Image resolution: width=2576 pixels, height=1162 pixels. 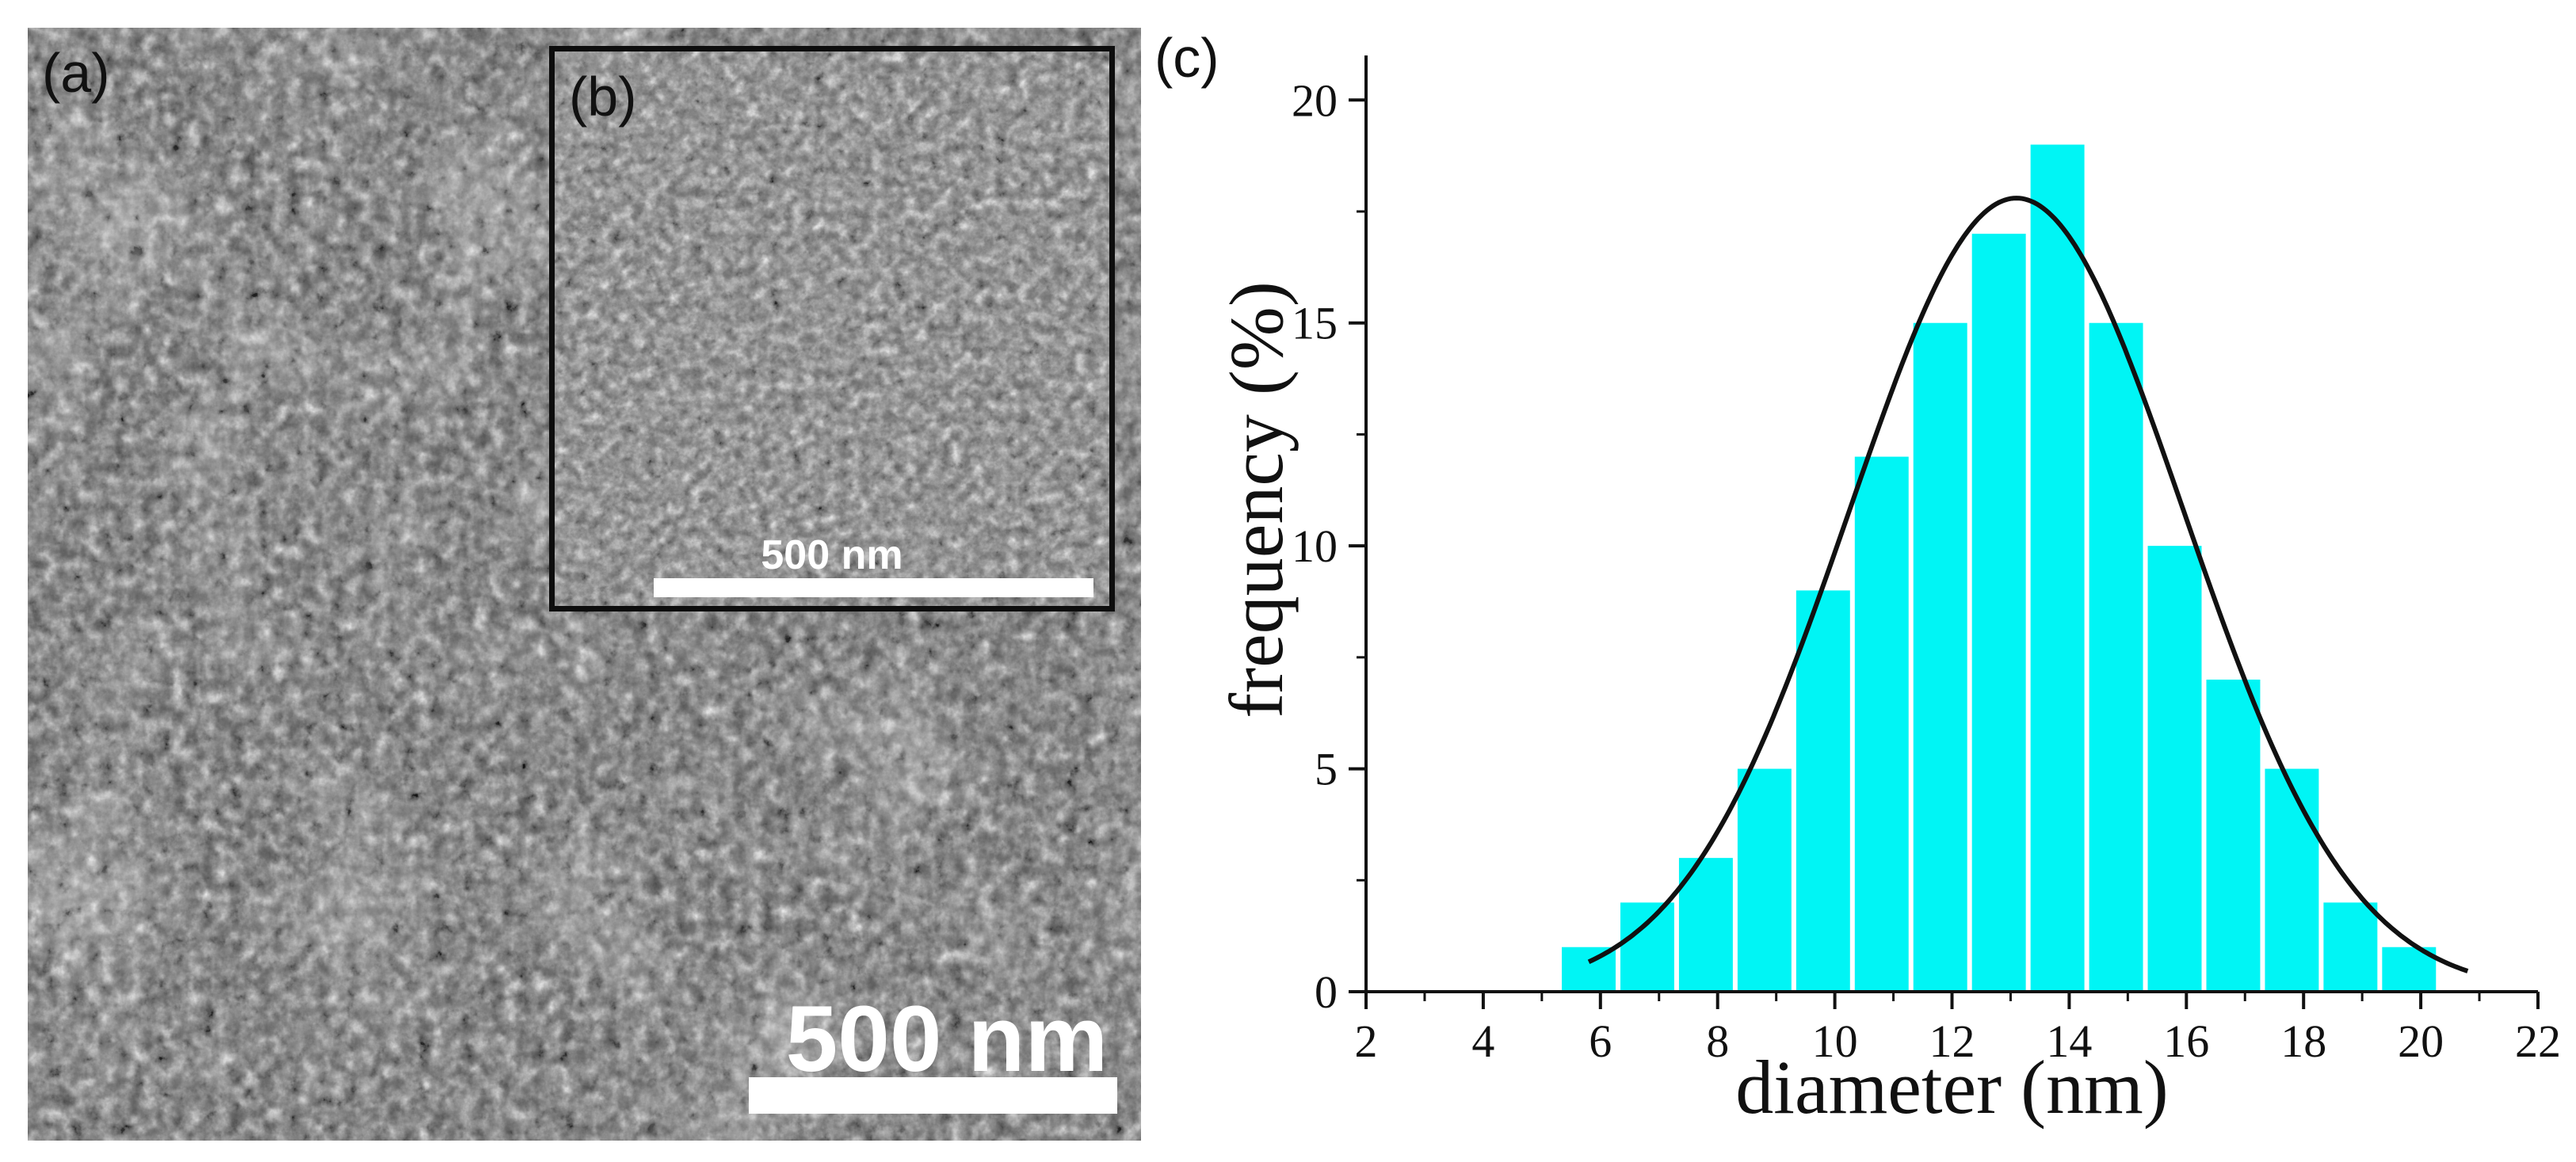 I want to click on x-tick-label: 10, so click(x=1835, y=1041).